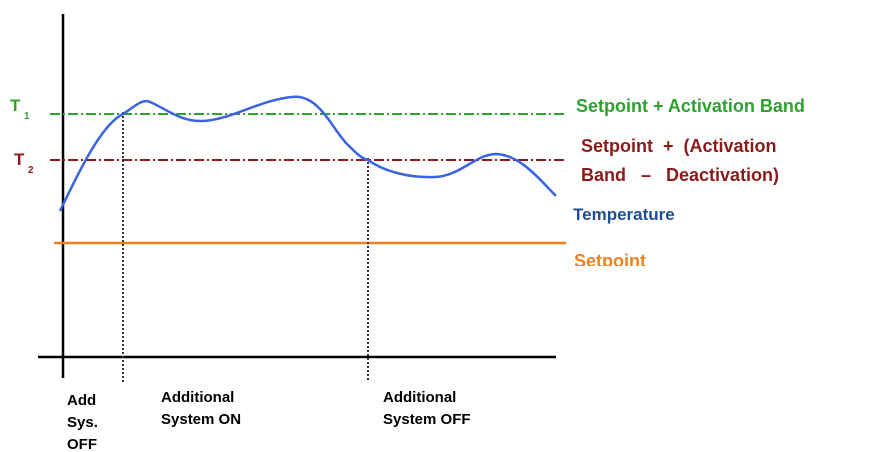 The height and width of the screenshot is (452, 882). What do you see at coordinates (624, 214) in the screenshot?
I see `temperature-label: Temperature` at bounding box center [624, 214].